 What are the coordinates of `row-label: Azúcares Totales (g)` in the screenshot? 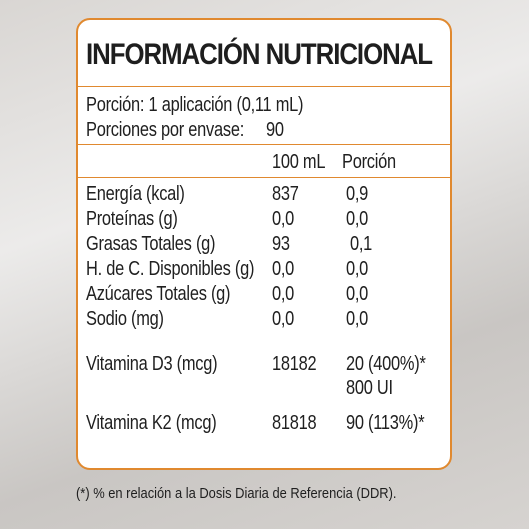 It's located at (158, 294).